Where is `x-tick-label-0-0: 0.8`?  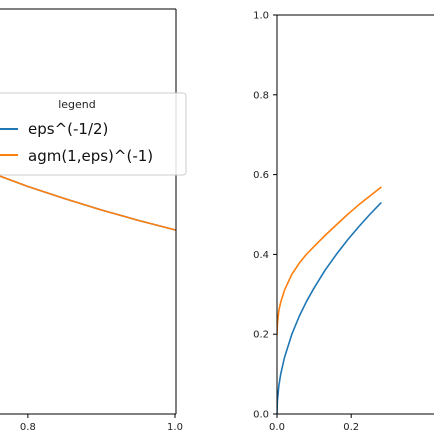 x-tick-label-0-0: 0.8 is located at coordinates (28, 427).